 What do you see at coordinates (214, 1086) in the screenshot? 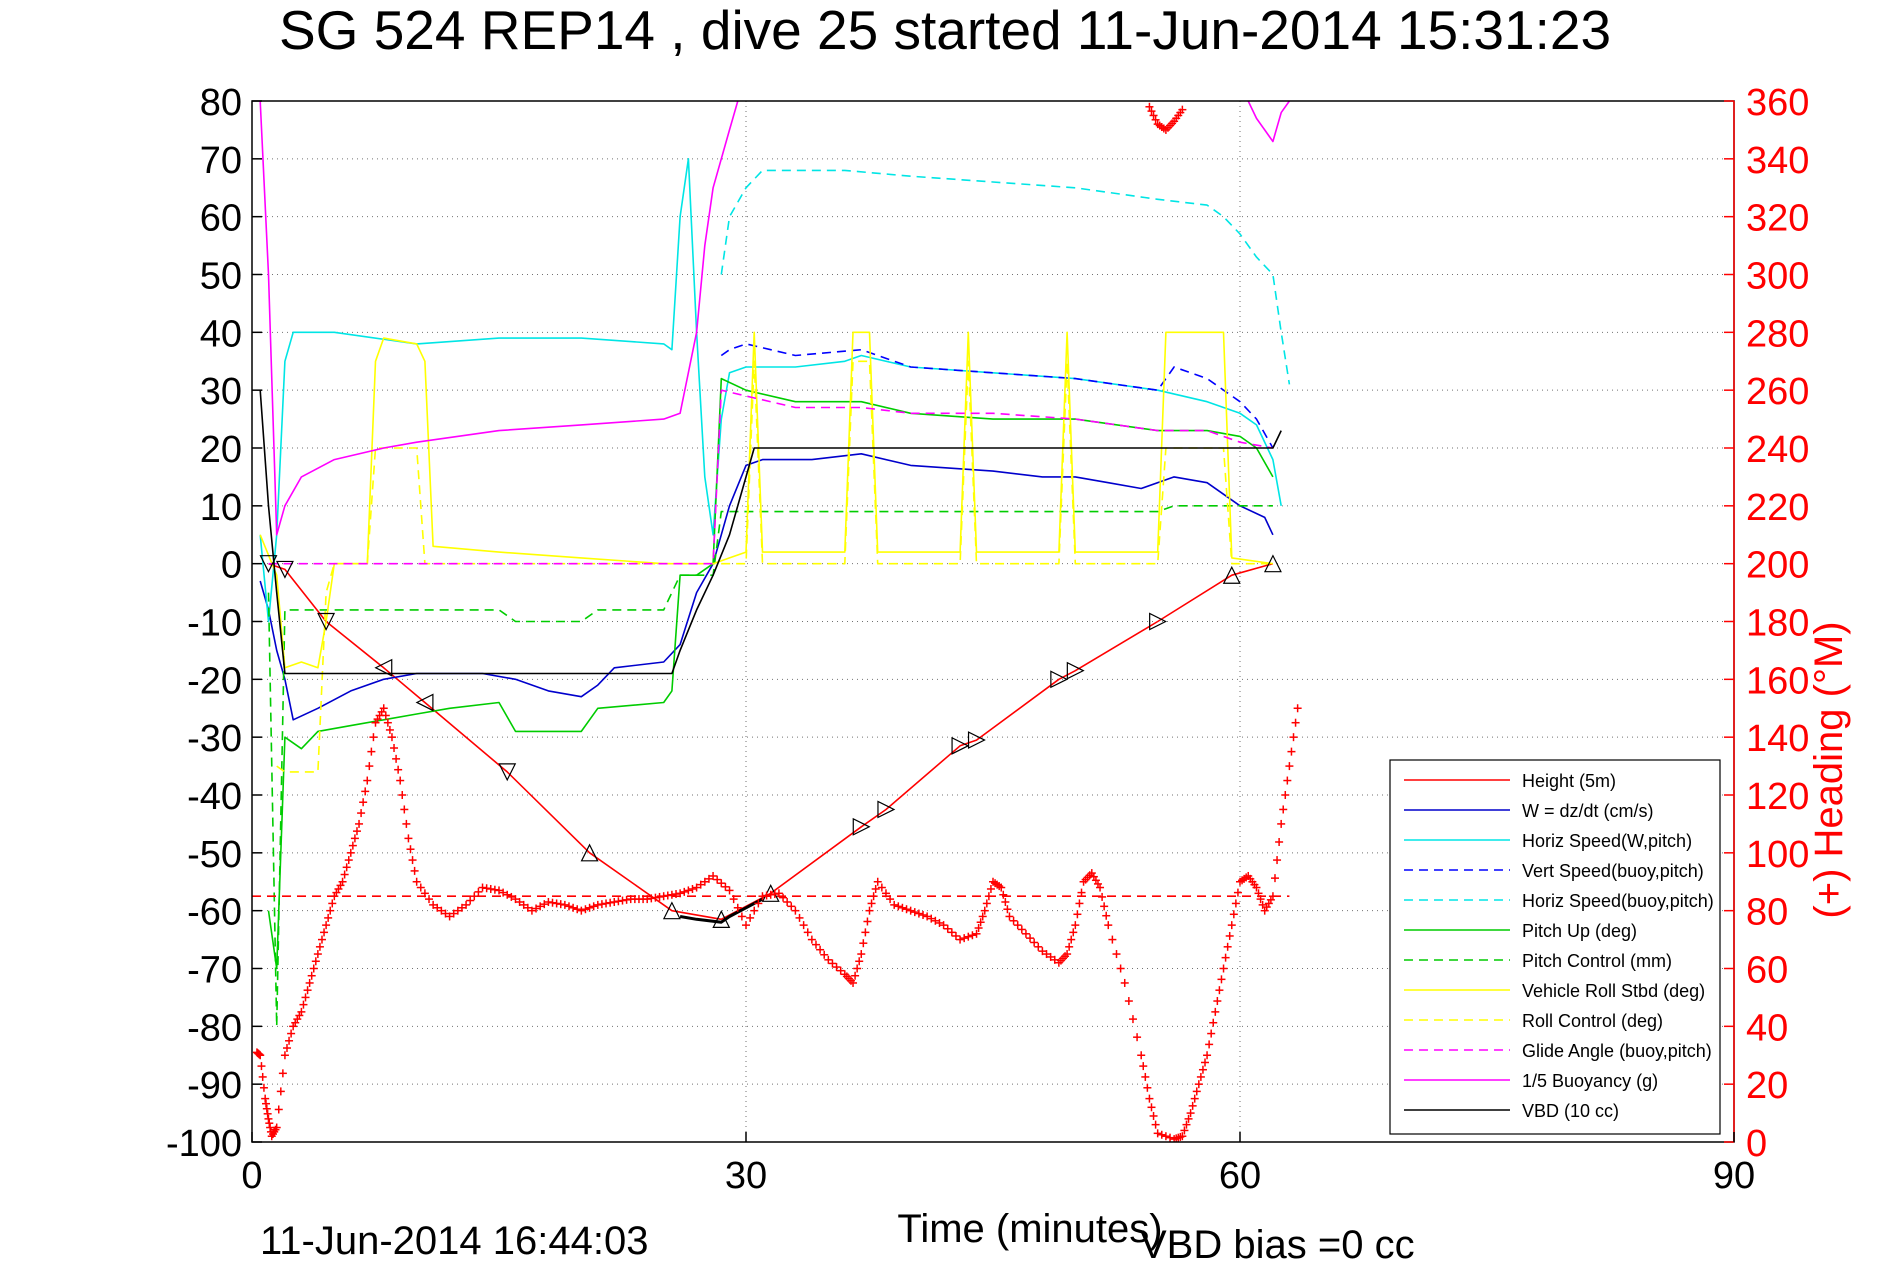
I see `y-tick-label: -90` at bounding box center [214, 1086].